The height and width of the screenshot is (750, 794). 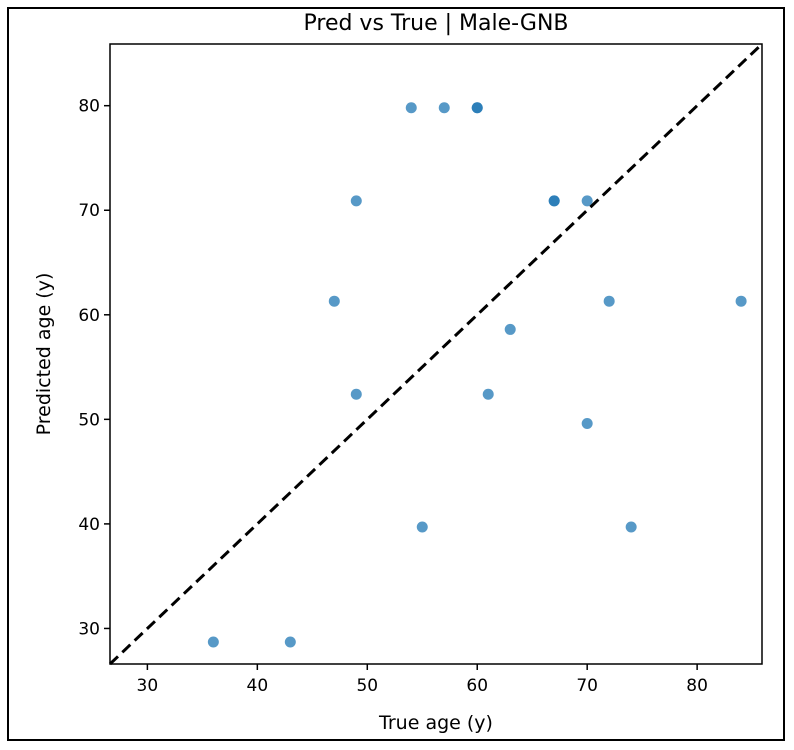 What do you see at coordinates (89, 107) in the screenshot?
I see `y-tick-label-5: 80` at bounding box center [89, 107].